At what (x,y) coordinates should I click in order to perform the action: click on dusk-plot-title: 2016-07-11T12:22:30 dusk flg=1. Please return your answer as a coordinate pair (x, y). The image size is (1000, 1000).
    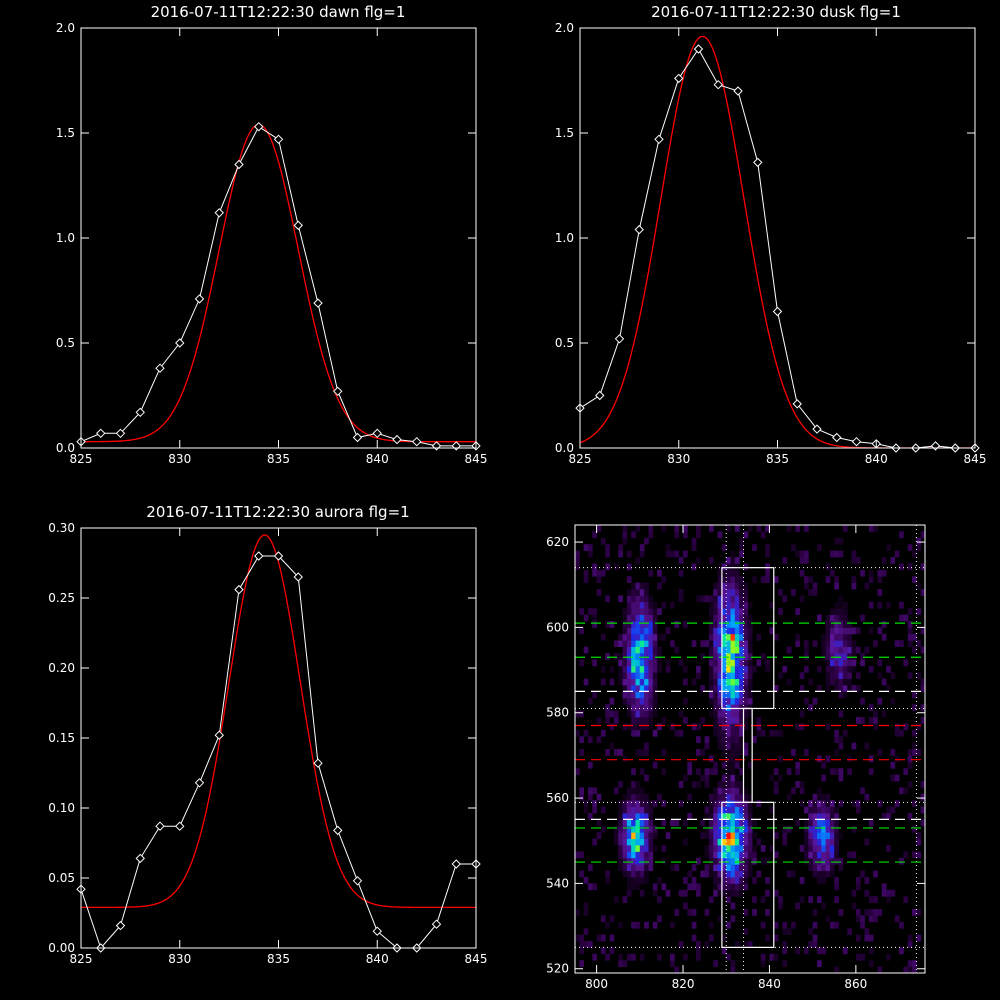
    Looking at the image, I should click on (776, 12).